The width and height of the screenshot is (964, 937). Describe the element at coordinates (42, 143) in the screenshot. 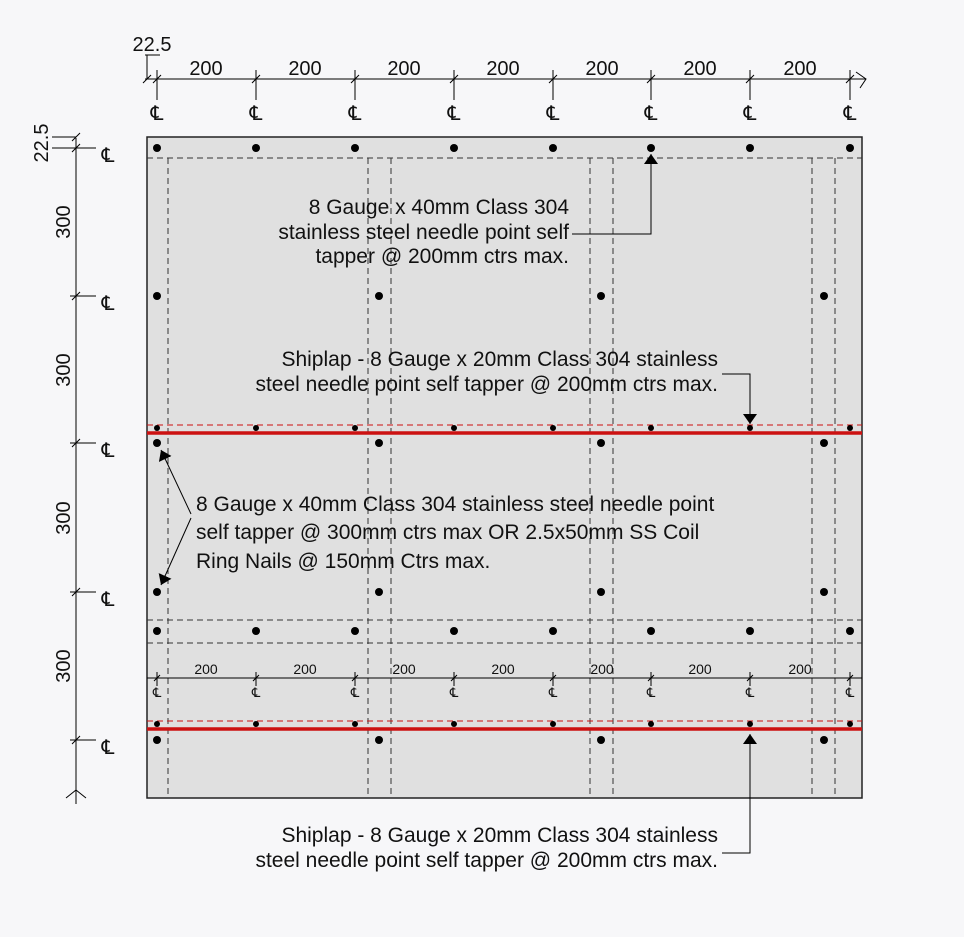

I see `left-offset-label: 22.5` at that location.